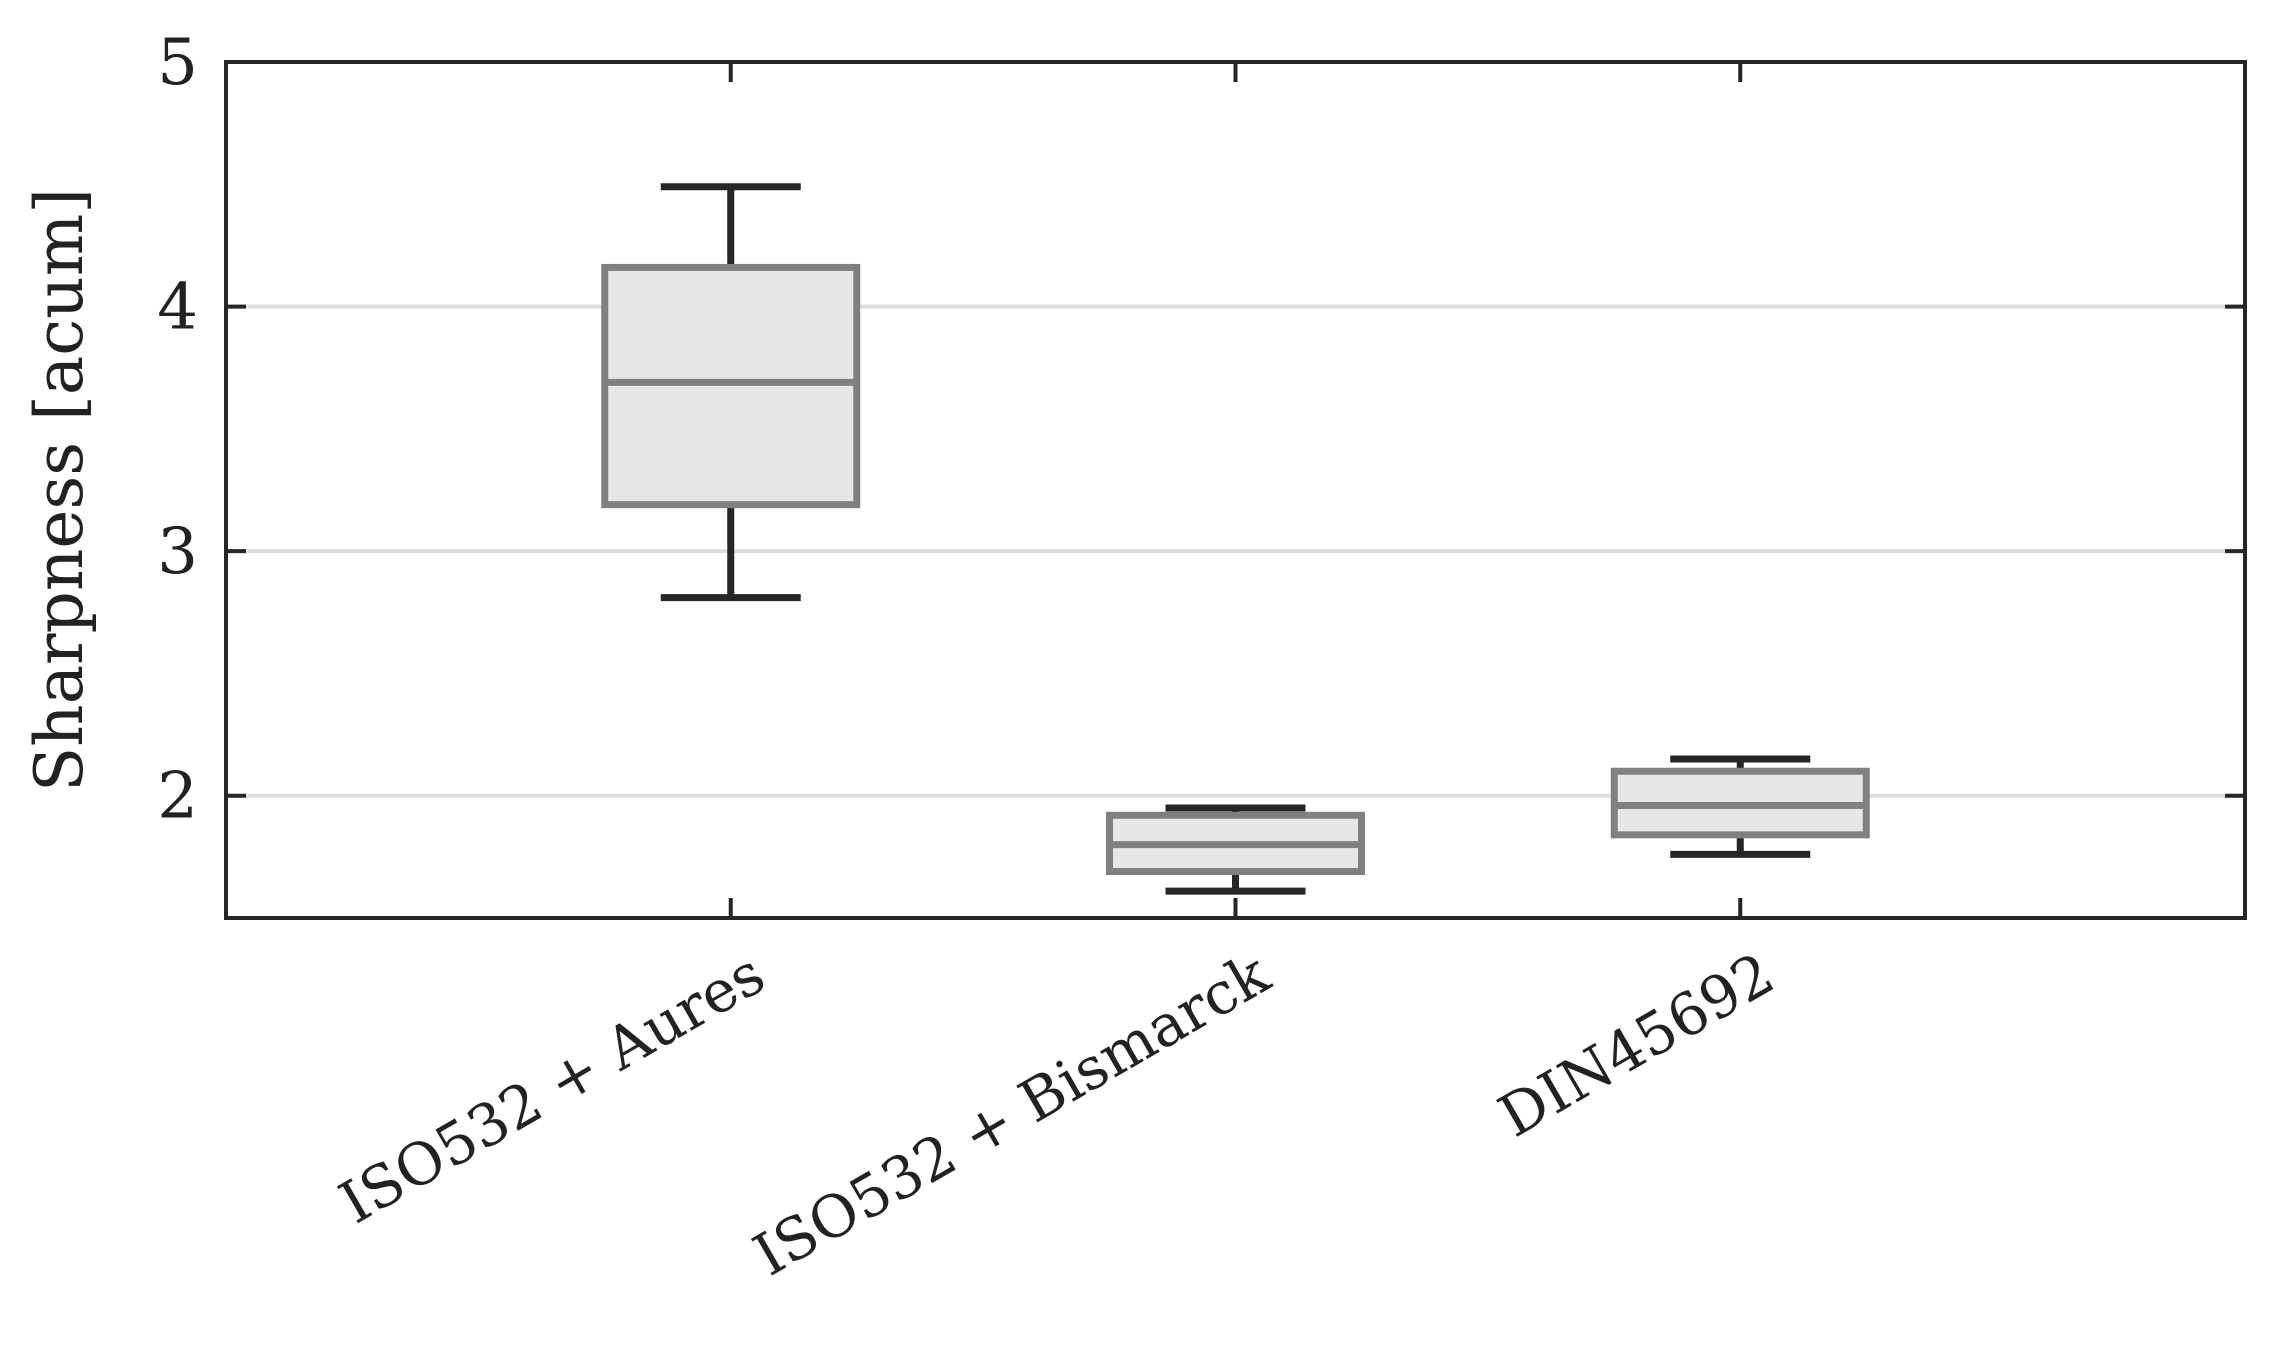 The image size is (2279, 1353). What do you see at coordinates (177, 552) in the screenshot?
I see `y-tick-label-3: 3` at bounding box center [177, 552].